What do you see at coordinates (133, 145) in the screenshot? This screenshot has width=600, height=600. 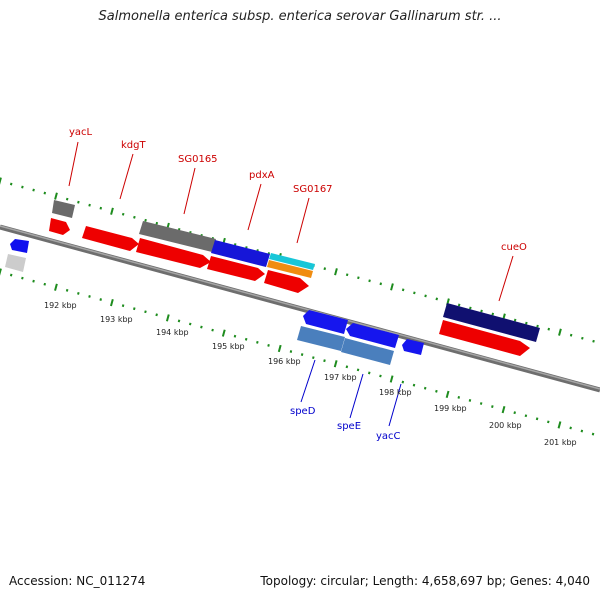 I see `gene-label-kdgT: kdgT` at bounding box center [133, 145].